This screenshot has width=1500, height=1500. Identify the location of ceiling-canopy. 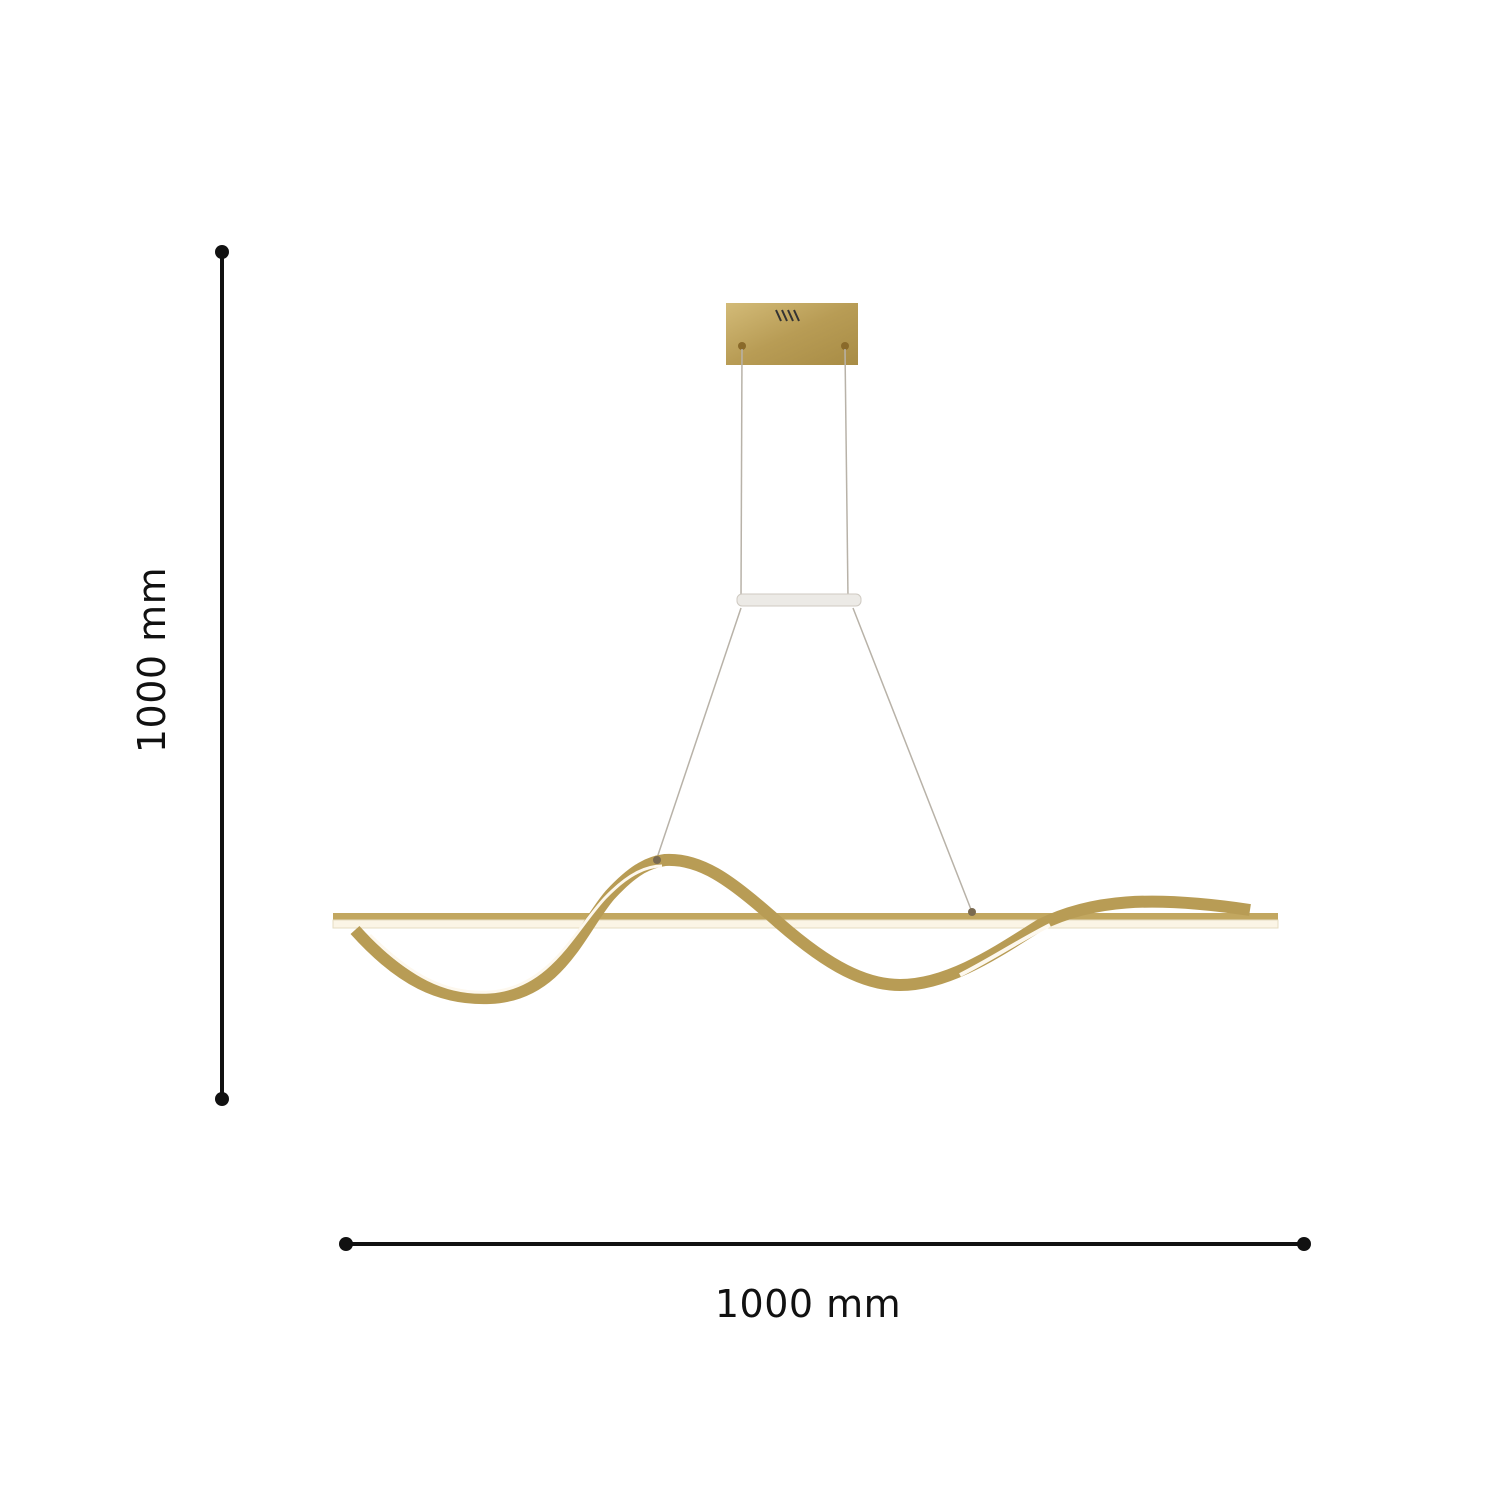
(792, 334).